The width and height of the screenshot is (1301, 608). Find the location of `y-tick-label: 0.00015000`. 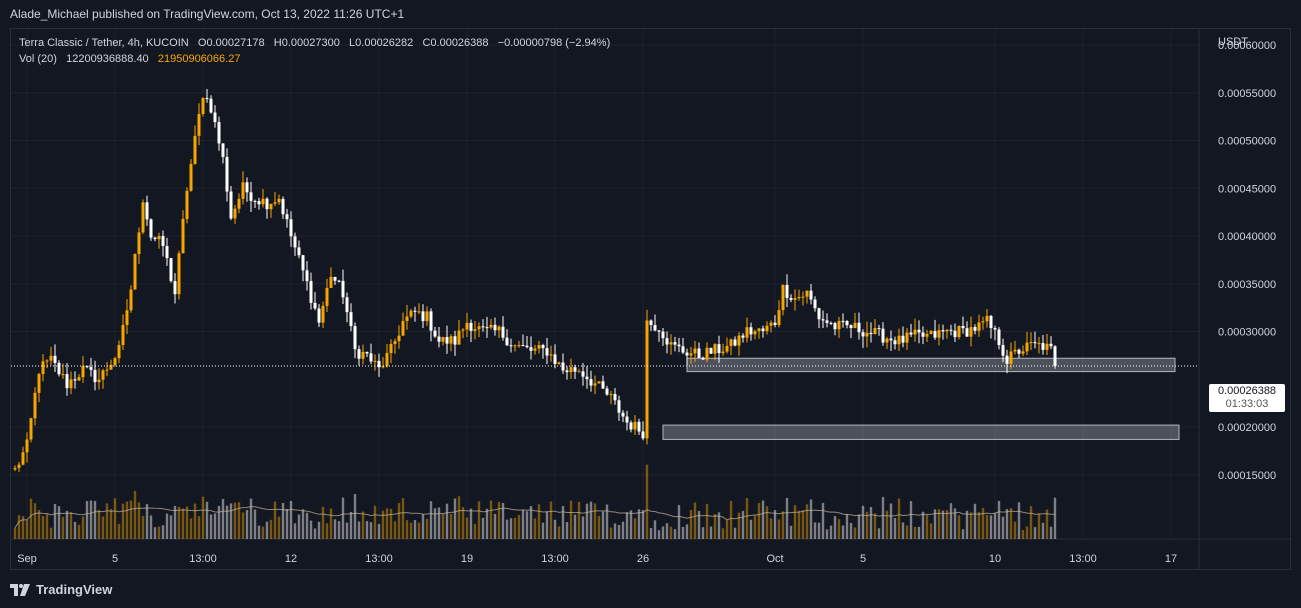

y-tick-label: 0.00015000 is located at coordinates (1247, 476).